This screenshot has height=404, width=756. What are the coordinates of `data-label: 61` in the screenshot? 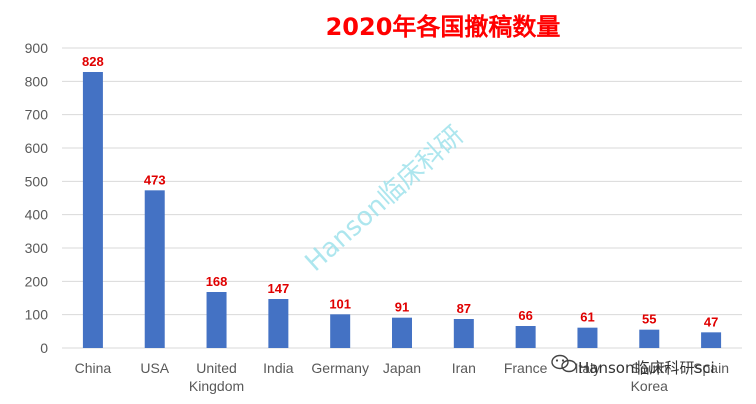 It's located at (587, 317).